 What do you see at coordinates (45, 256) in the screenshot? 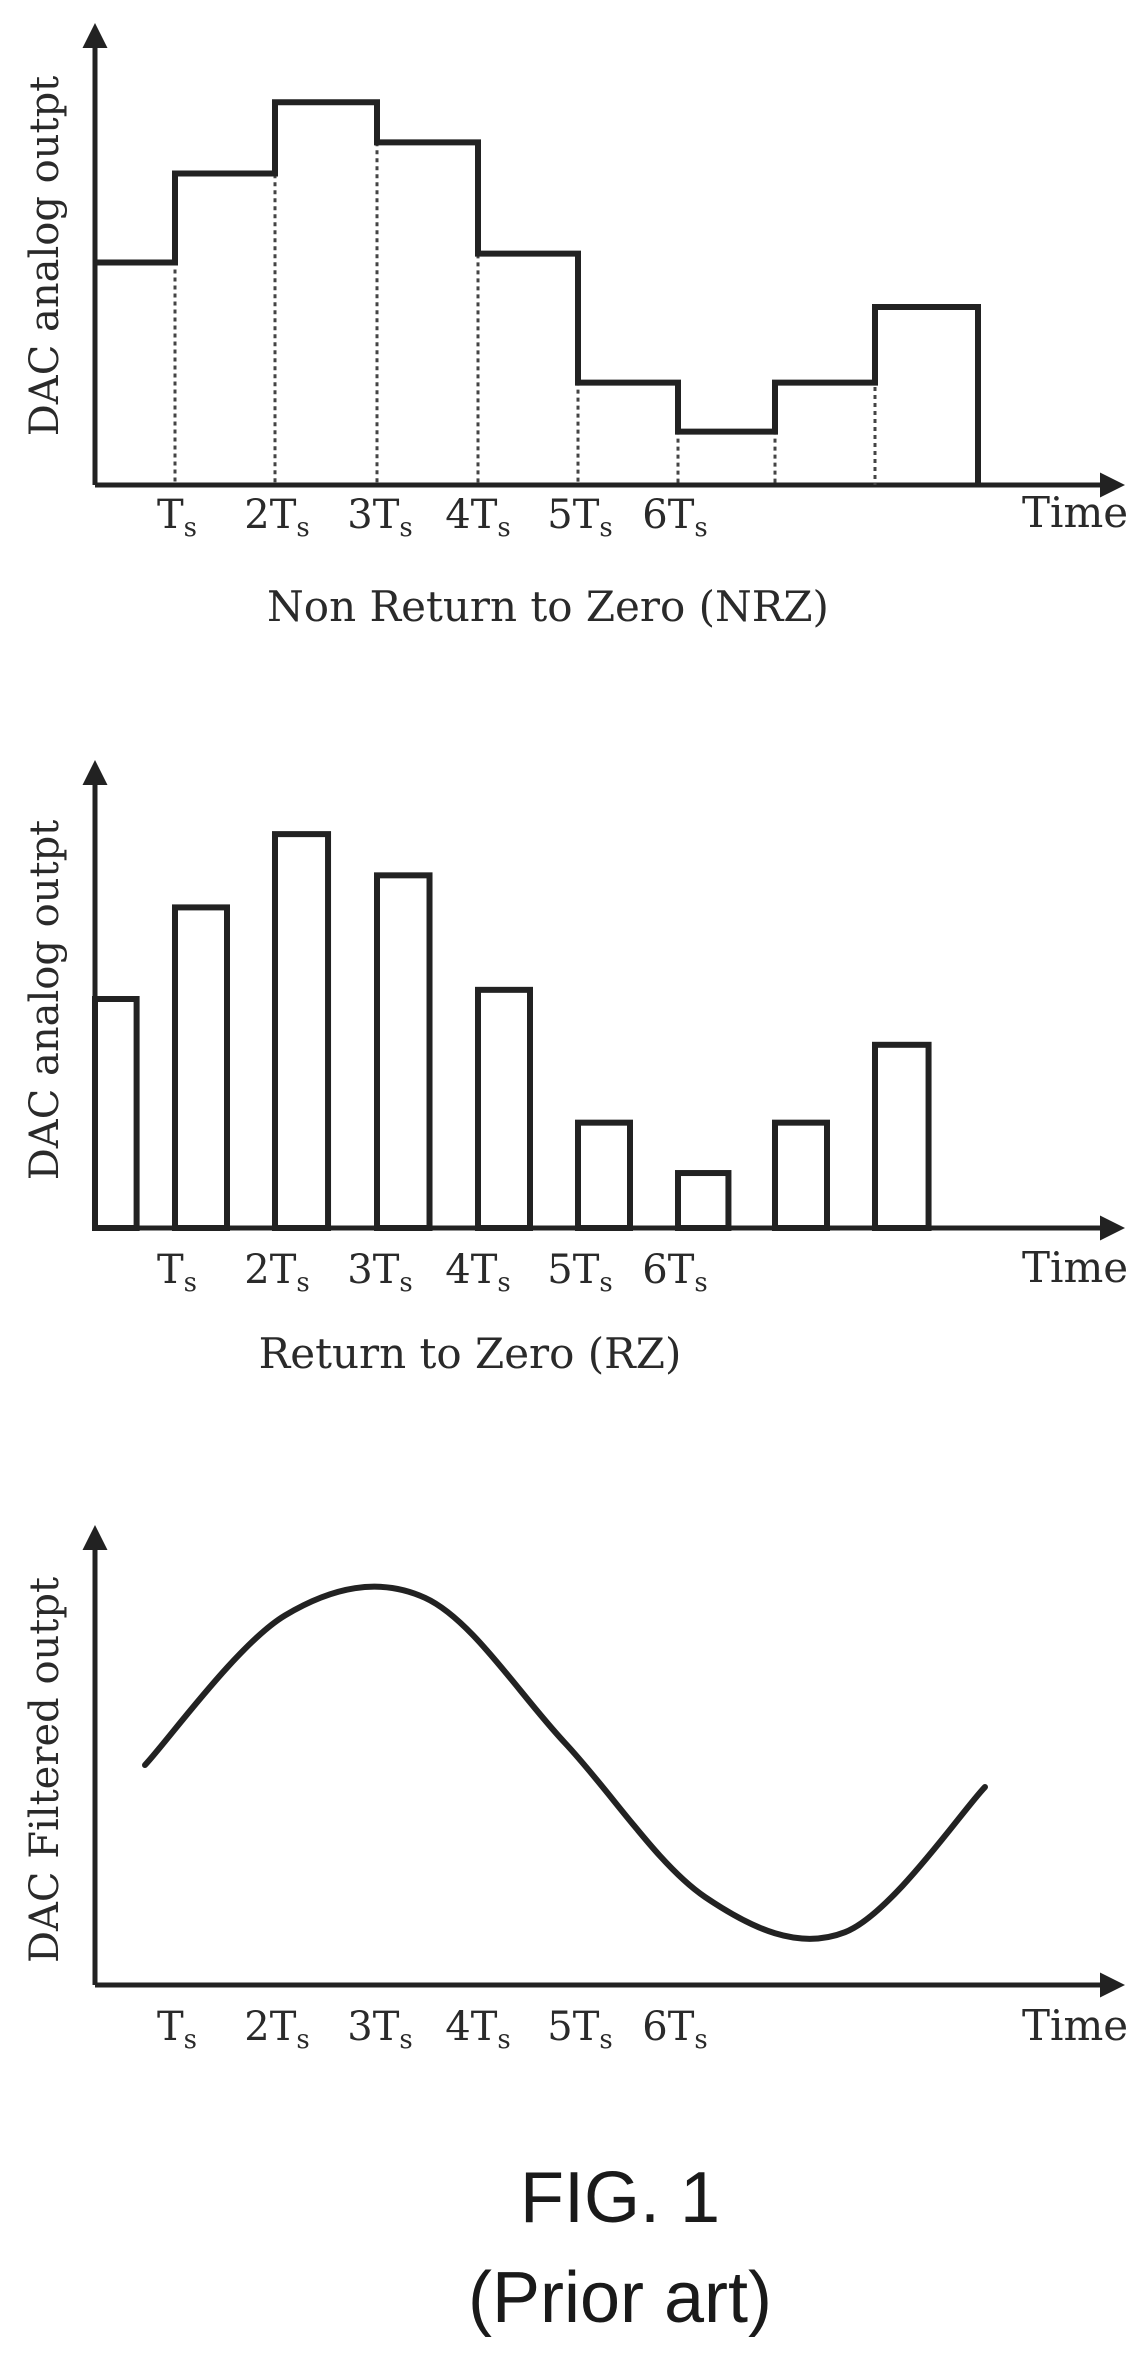
I see `nrz-y-axis-label: DAC analog outpt` at bounding box center [45, 256].